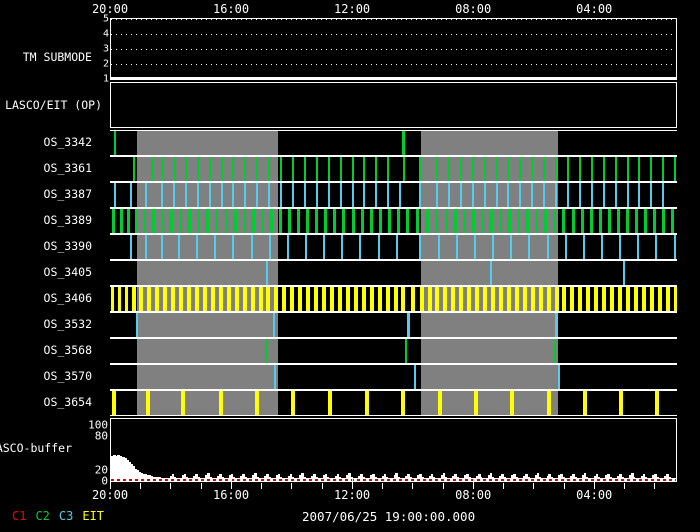 Image resolution: width=700 pixels, height=532 pixels. What do you see at coordinates (42, 516) in the screenshot?
I see `legend-entry: C2` at bounding box center [42, 516].